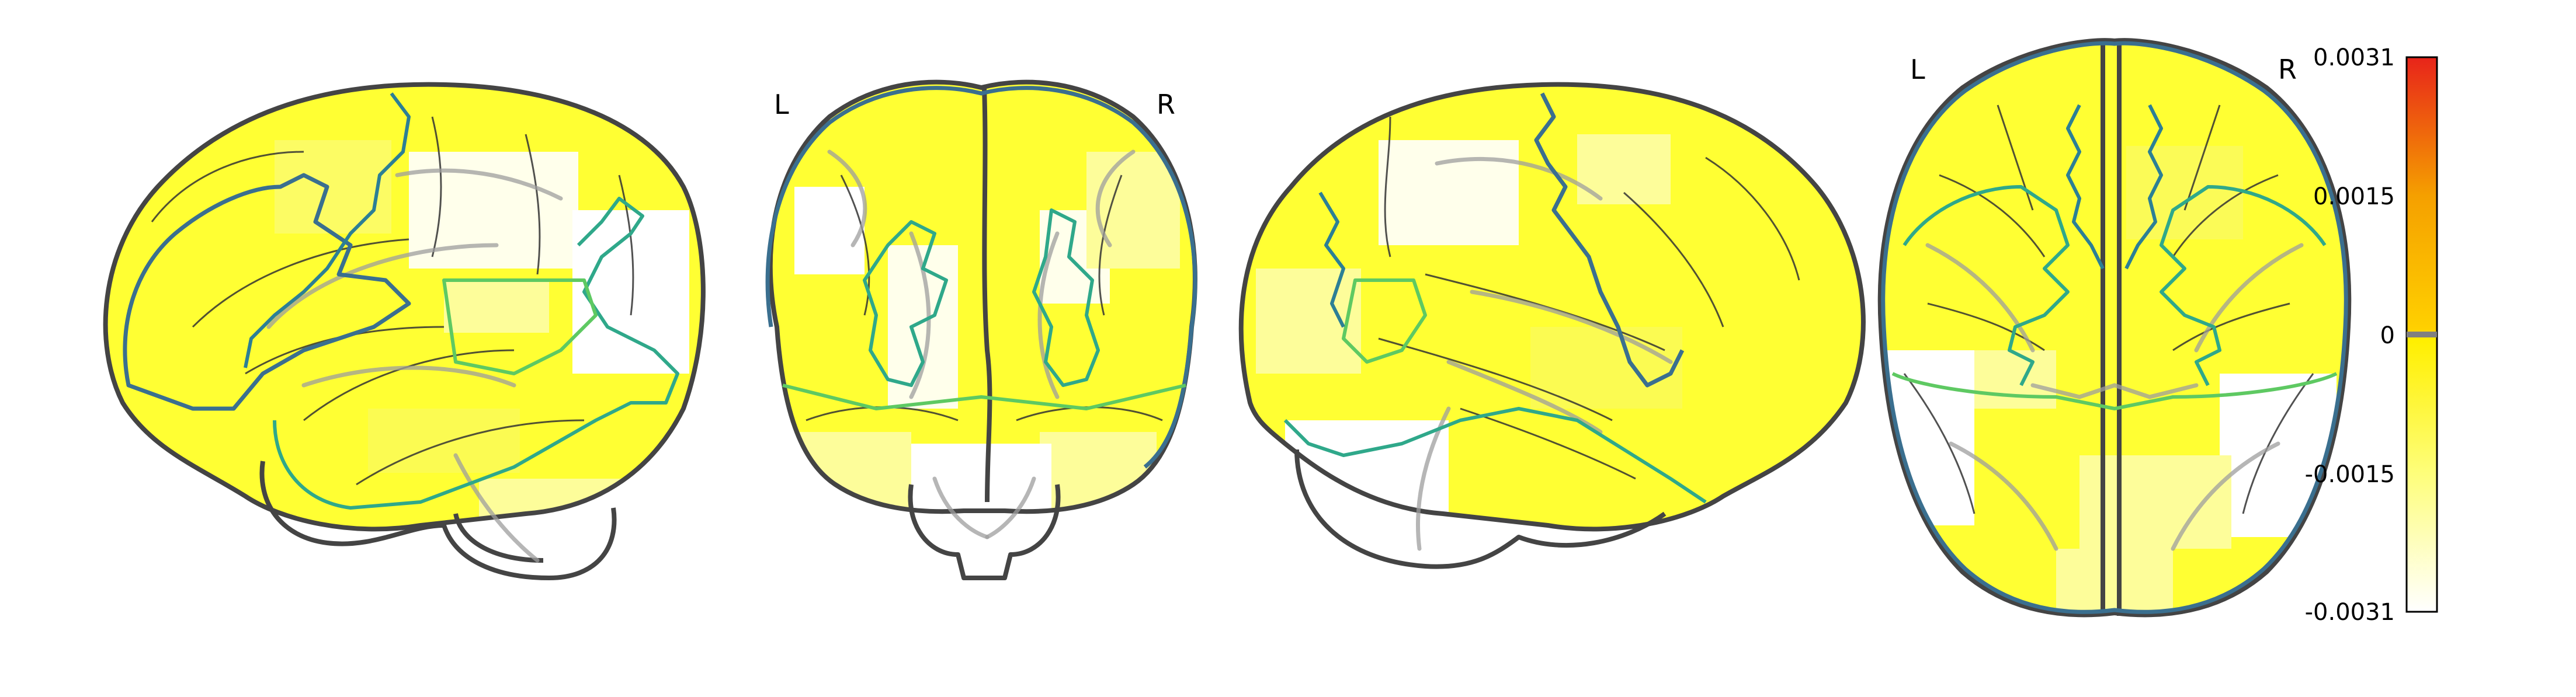 This screenshot has height=697, width=2576. I want to click on sagittal-right-contour-insula, so click(1384, 321).